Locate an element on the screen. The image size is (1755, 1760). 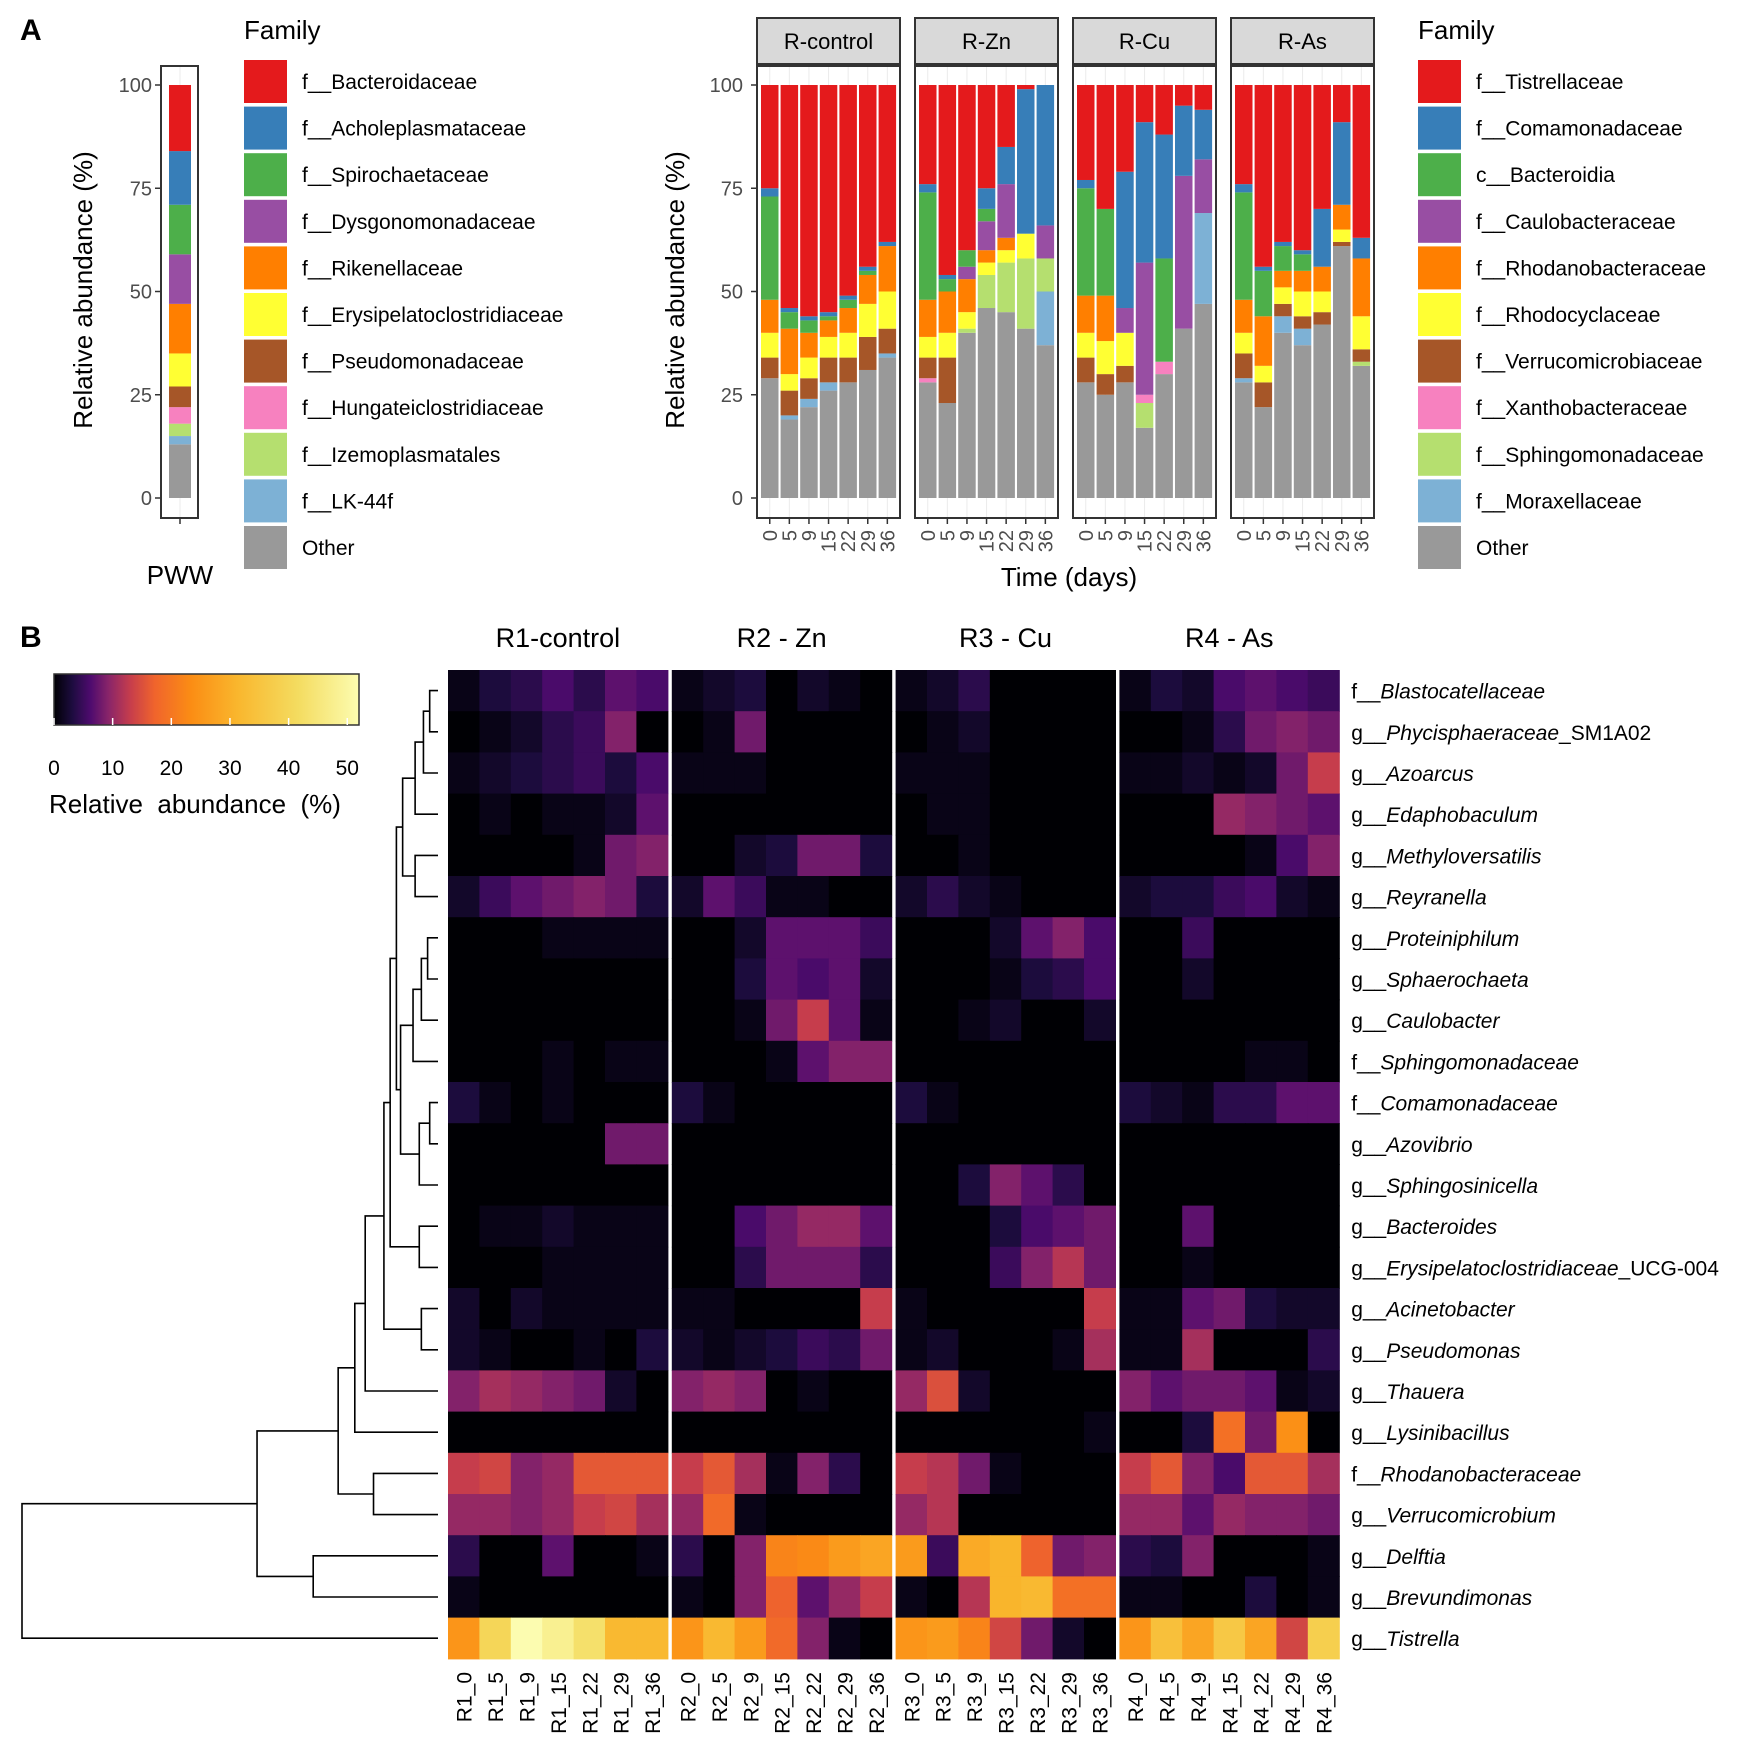
heatmap-group-titles: R1-control R2 - Zn R3 - Cu R4 - As is located at coordinates (885, 638).